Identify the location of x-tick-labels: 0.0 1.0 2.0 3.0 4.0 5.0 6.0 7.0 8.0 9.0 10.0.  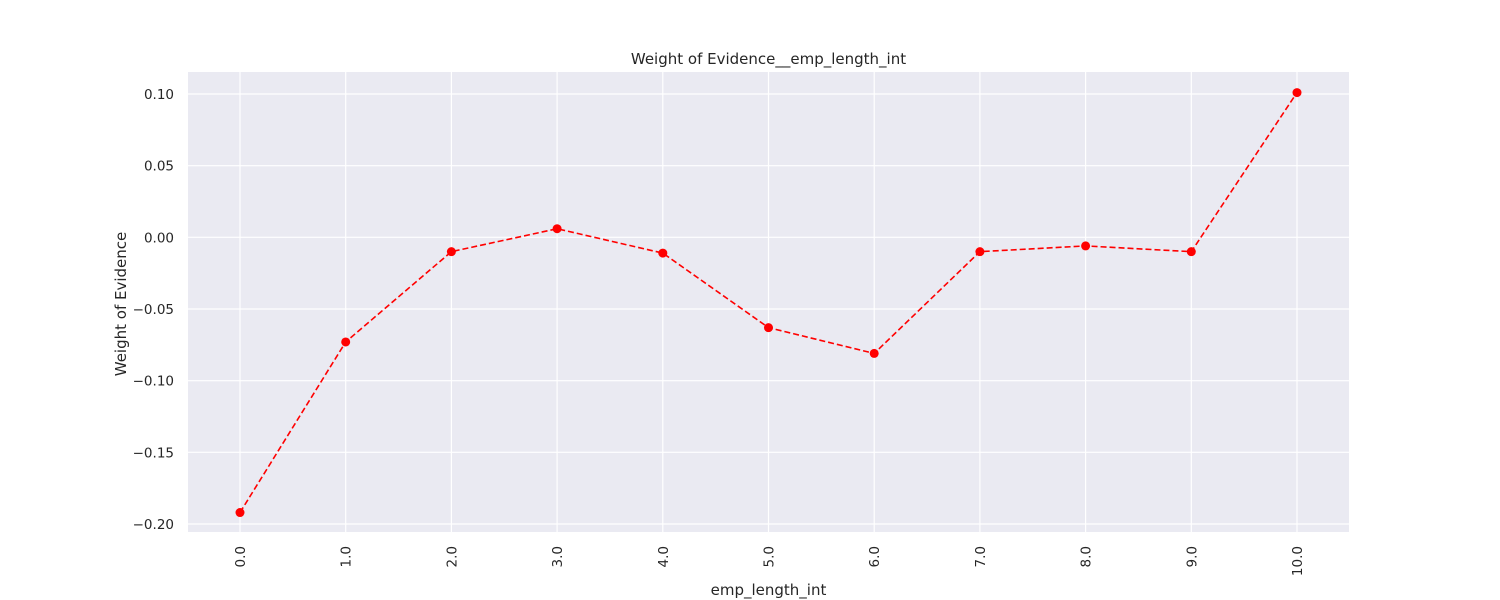
(769, 561).